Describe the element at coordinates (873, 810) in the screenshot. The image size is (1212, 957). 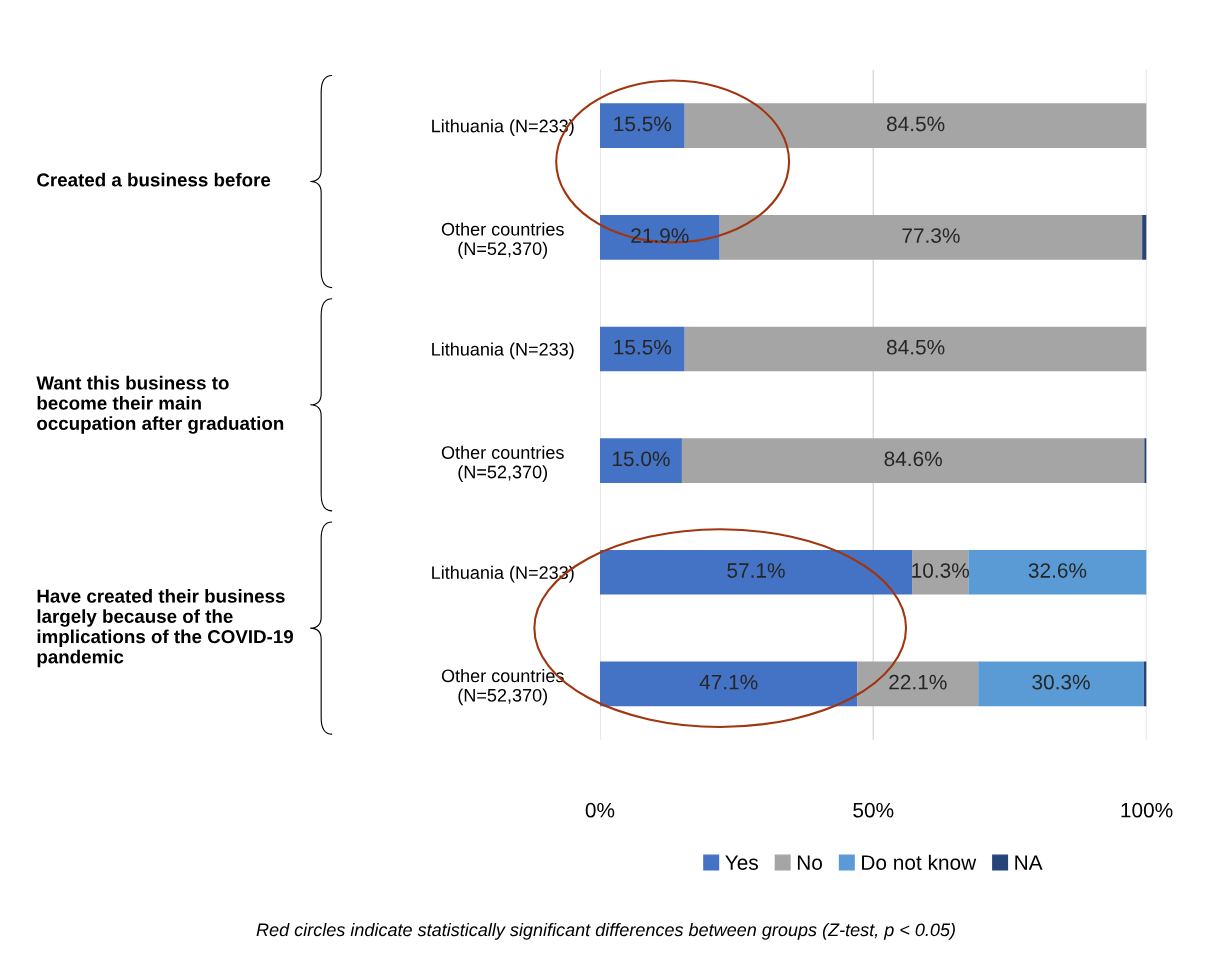
I see `x-tick-label: 50%` at that location.